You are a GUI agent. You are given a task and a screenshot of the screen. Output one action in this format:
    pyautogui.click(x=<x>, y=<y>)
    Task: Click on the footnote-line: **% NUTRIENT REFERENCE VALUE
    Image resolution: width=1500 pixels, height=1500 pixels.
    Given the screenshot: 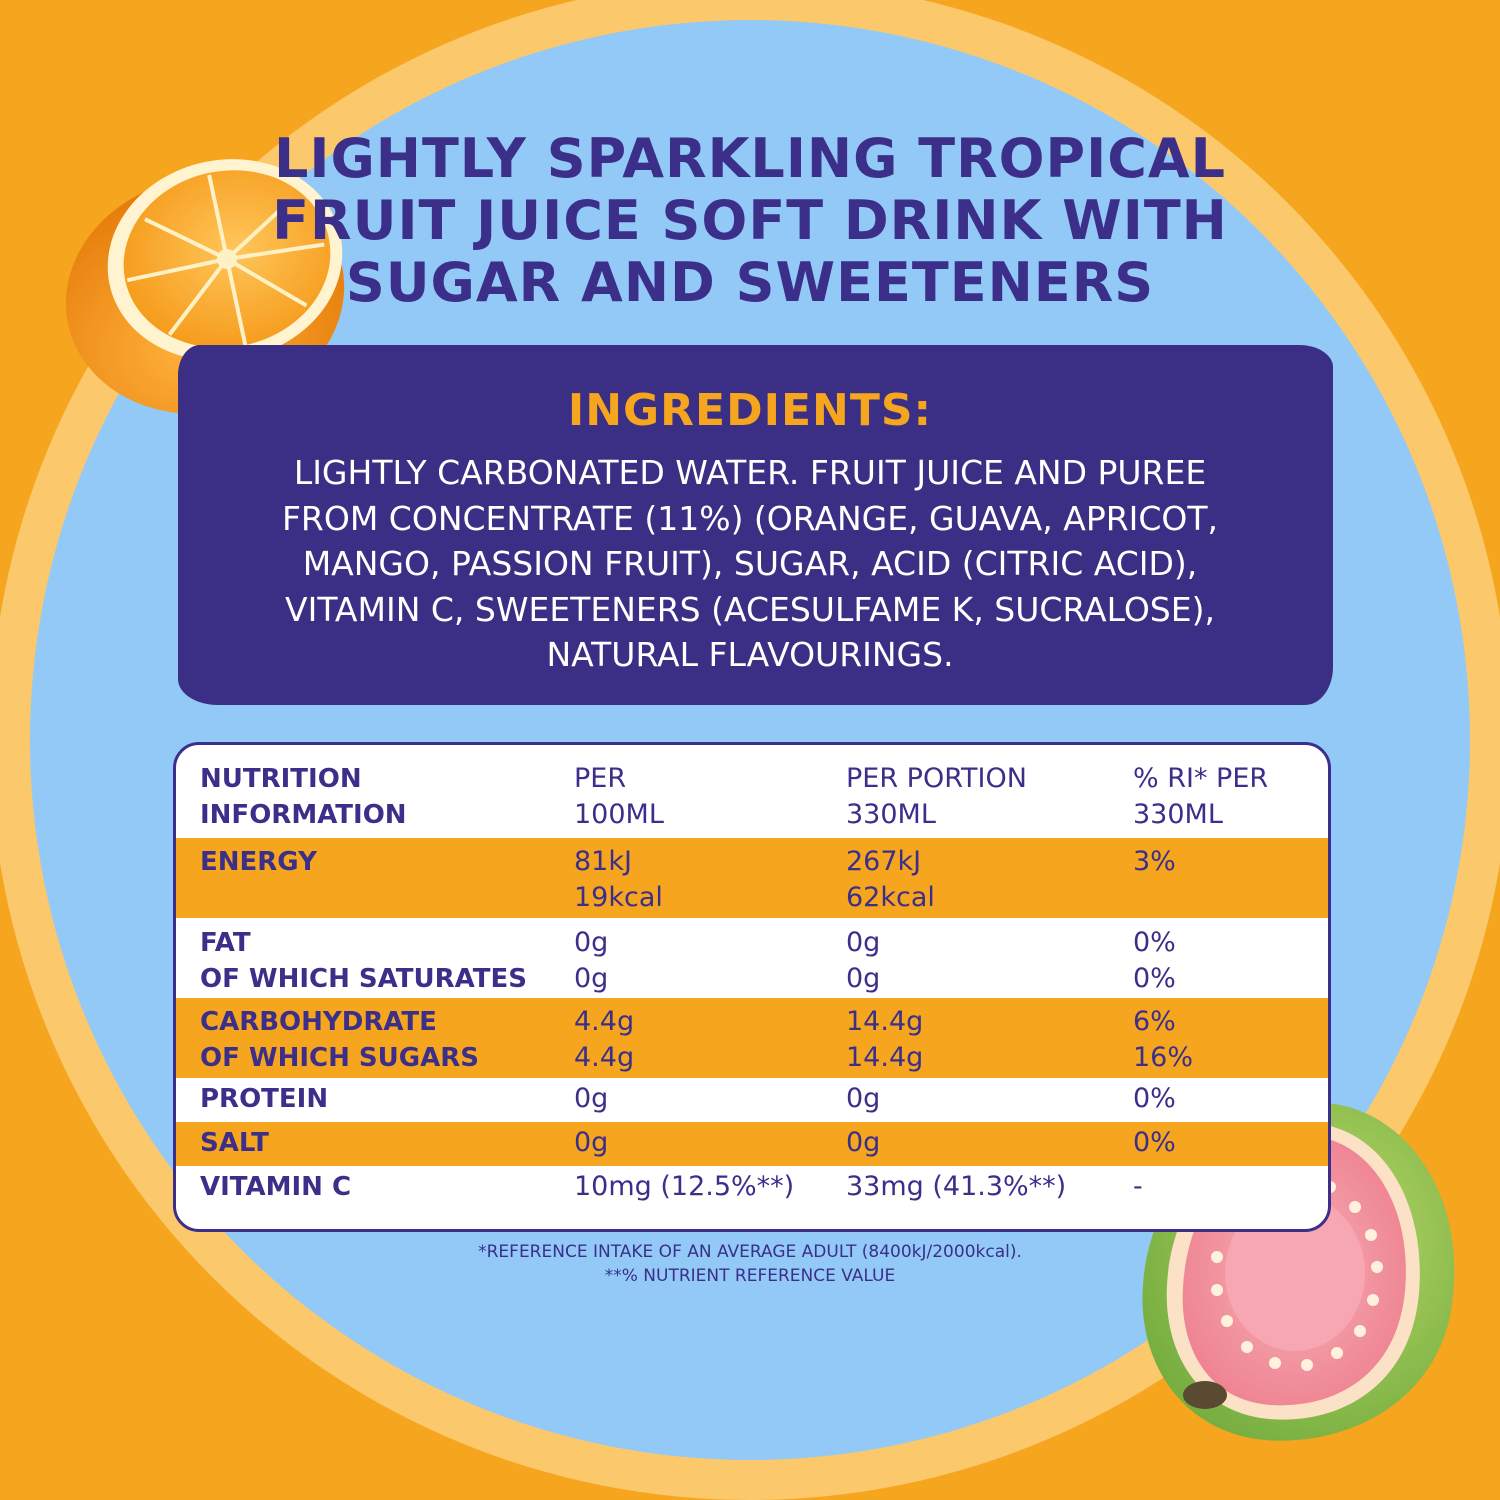 What is the action you would take?
    pyautogui.click(x=750, y=1276)
    